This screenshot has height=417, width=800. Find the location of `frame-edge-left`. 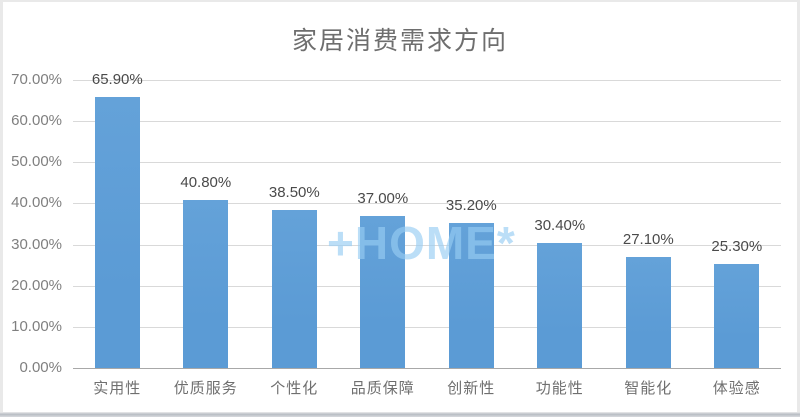

frame-edge-left is located at coordinates (1, 208).